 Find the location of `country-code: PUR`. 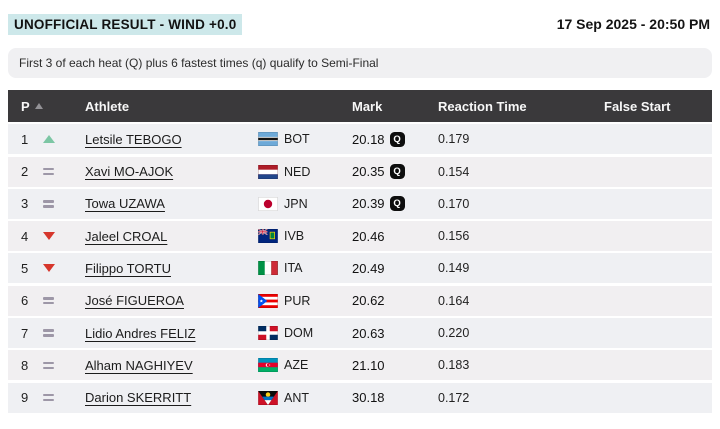

country-code: PUR is located at coordinates (297, 300).